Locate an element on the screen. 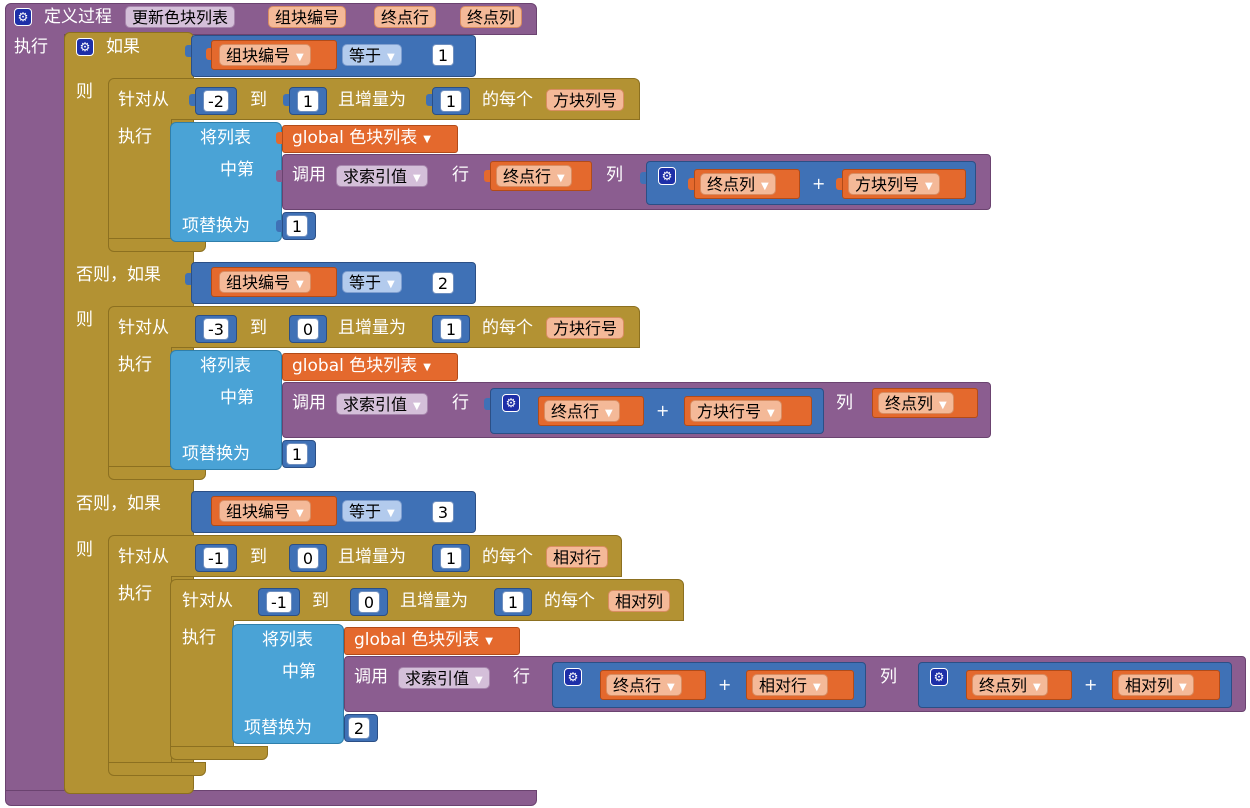  global-var-label-3: global 色块列表 ▼ is located at coordinates (423, 640).